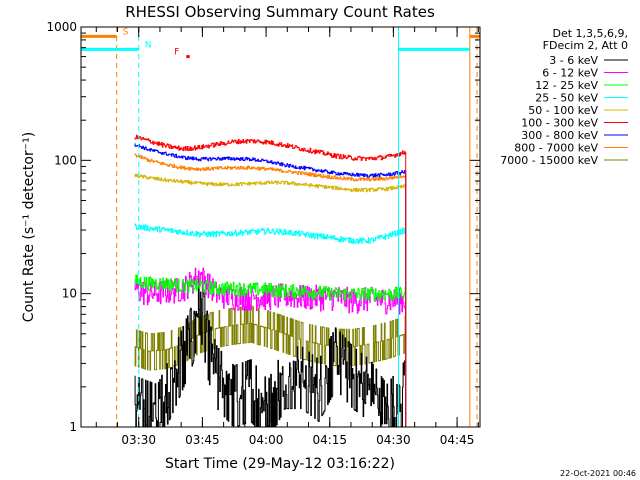  I want to click on x-tick-label-0: 03:30, so click(138, 440).